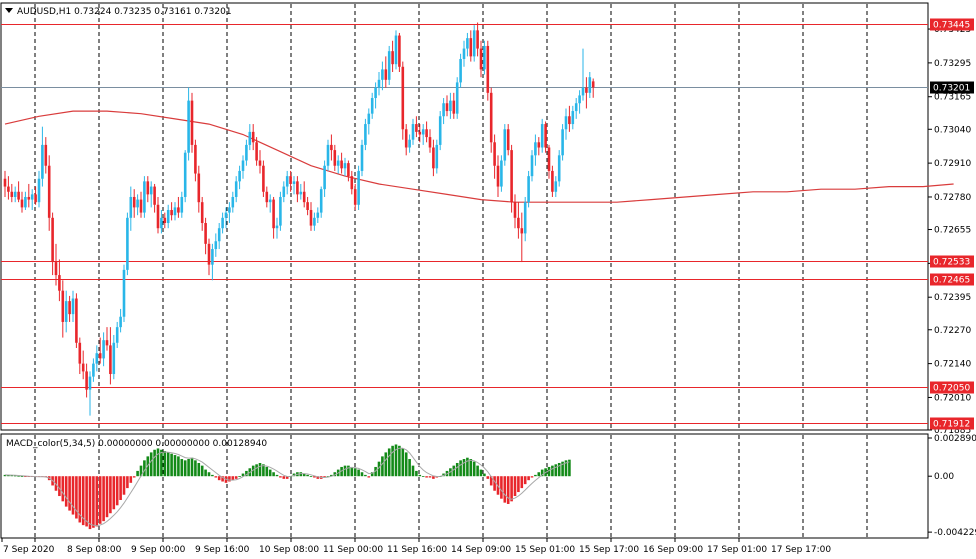 This screenshot has height=559, width=976. Describe the element at coordinates (952, 331) in the screenshot. I see `price-tick-label: 0.72270` at that location.